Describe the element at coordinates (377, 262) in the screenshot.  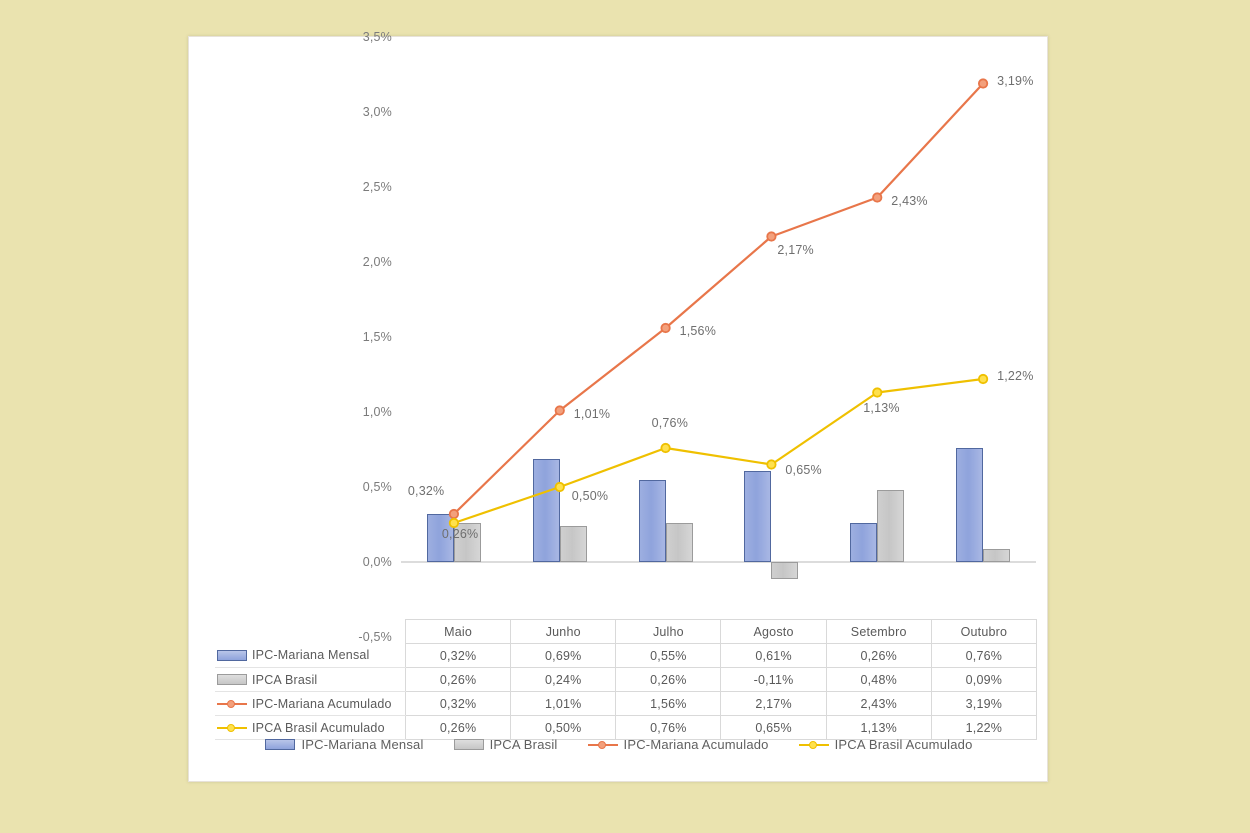
I see `y-axis-tick: 2,0%` at that location.